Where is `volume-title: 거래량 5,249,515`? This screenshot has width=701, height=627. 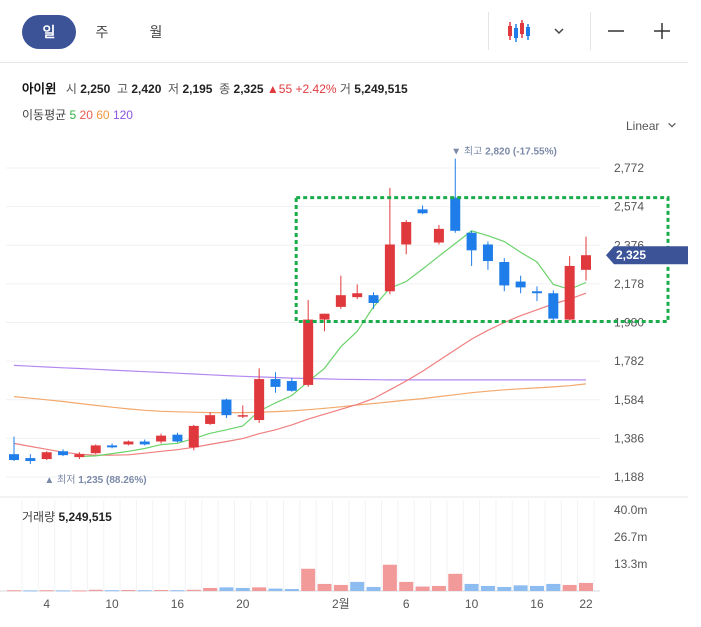 volume-title: 거래량 5,249,515 is located at coordinates (67, 517).